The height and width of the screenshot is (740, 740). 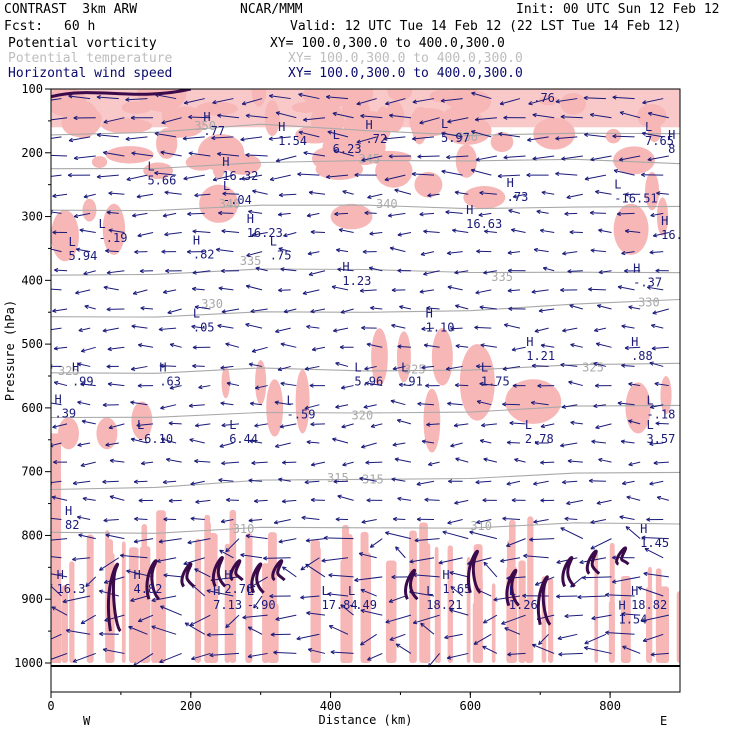 What do you see at coordinates (121, 94) in the screenshot?
I see `pv-contour-top` at bounding box center [121, 94].